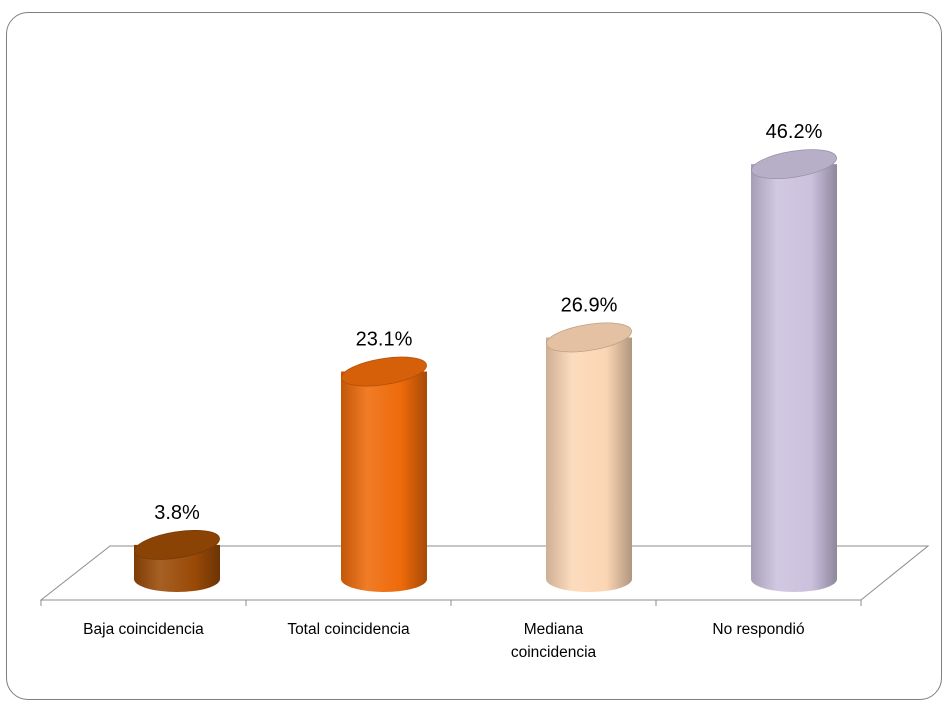 Image resolution: width=951 pixels, height=705 pixels. Describe the element at coordinates (384, 340) in the screenshot. I see `data-label: 23.1%` at that location.